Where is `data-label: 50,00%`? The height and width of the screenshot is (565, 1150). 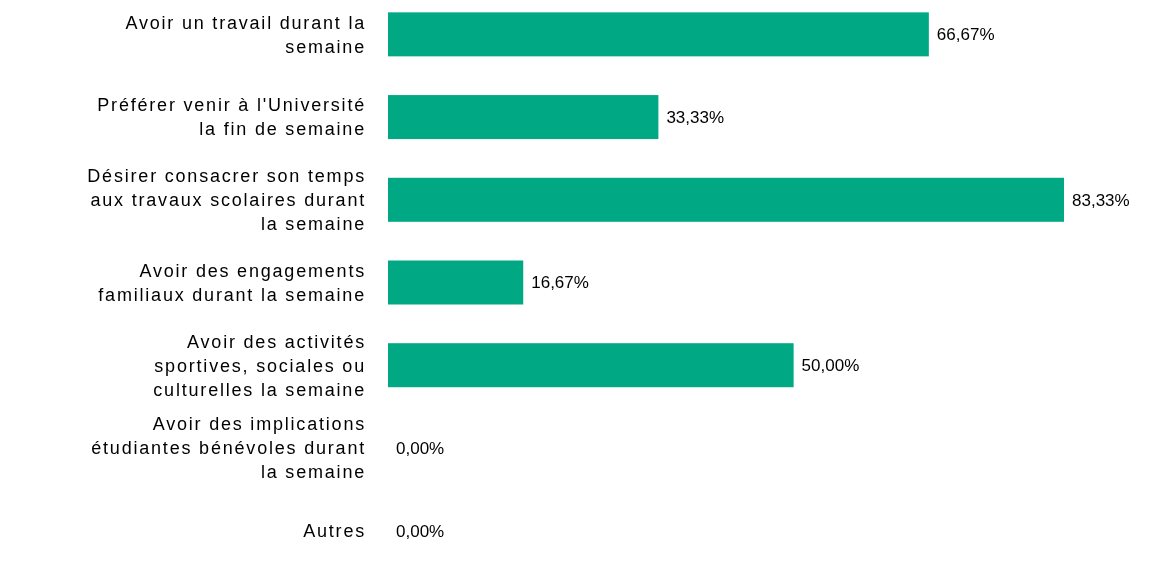 data-label: 50,00% is located at coordinates (830, 366).